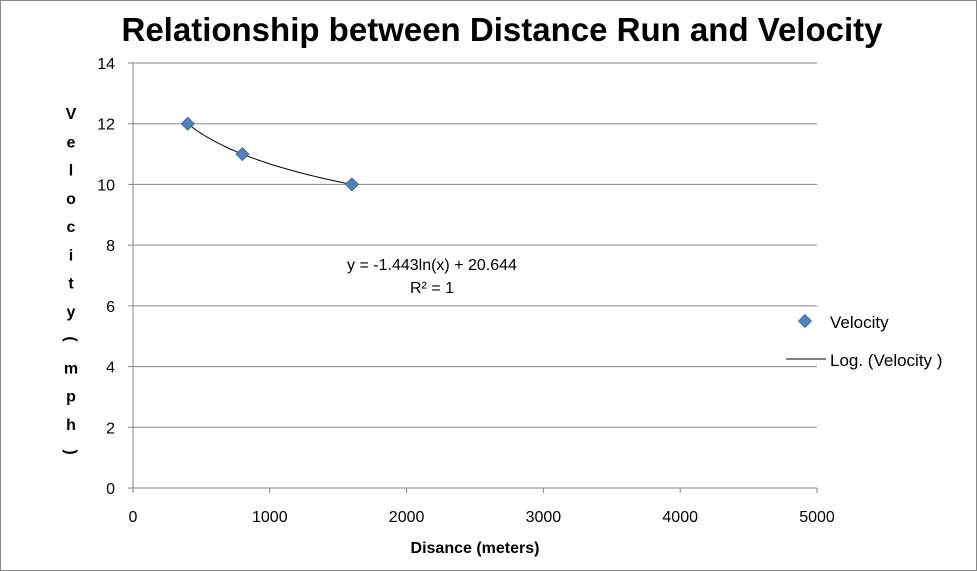 The height and width of the screenshot is (571, 977). What do you see at coordinates (71, 171) in the screenshot?
I see `y-axis-label-char: l` at bounding box center [71, 171].